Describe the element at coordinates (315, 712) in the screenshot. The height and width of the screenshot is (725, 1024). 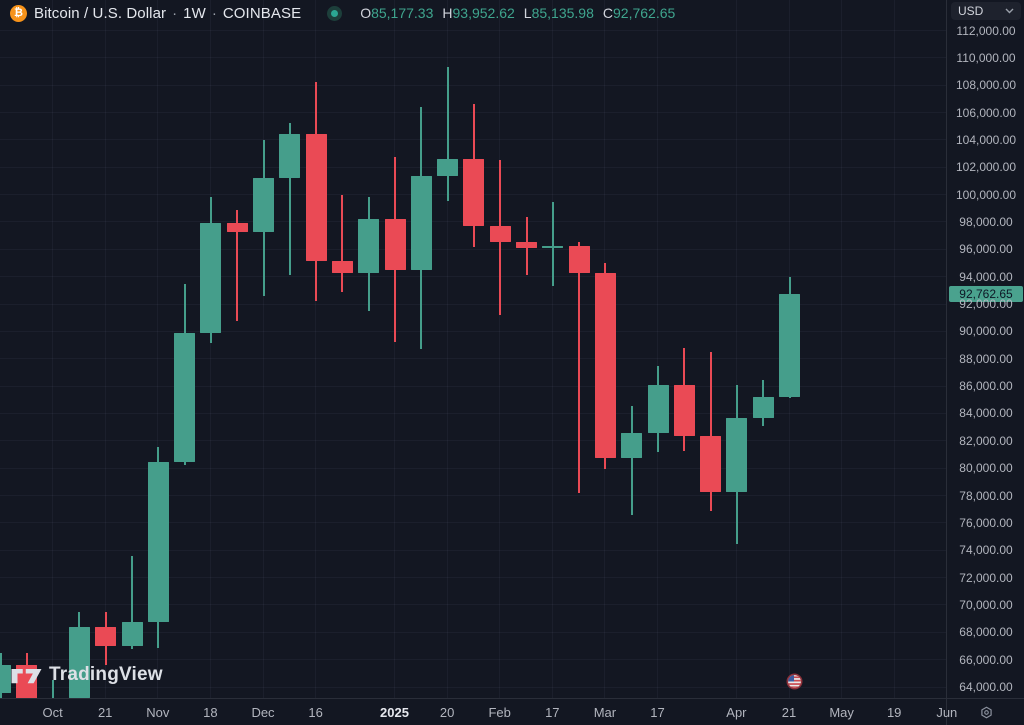
I see `time-tick-label: 16` at that location.